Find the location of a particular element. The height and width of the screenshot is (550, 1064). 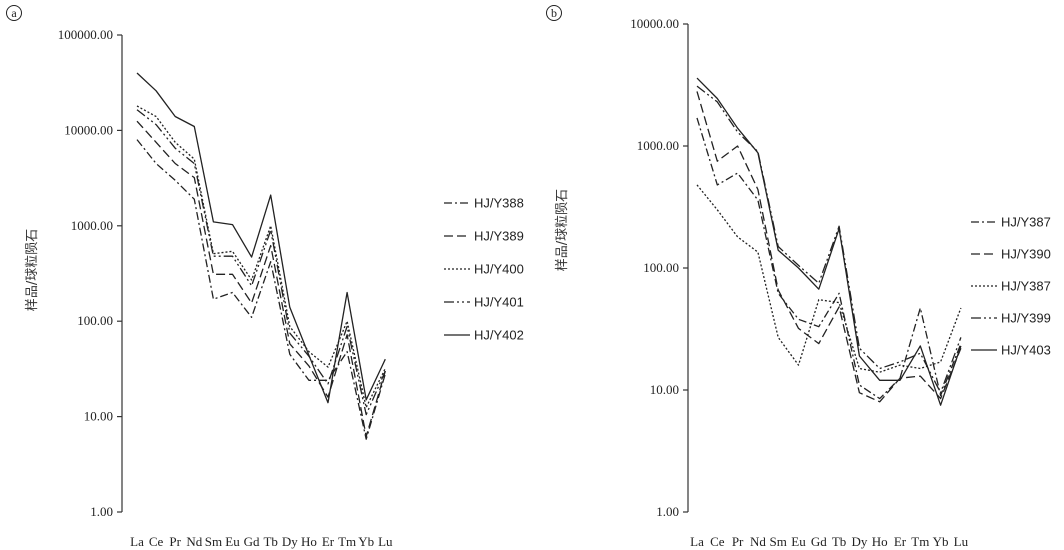

legend-label: HJ/Y399 is located at coordinates (1026, 318).